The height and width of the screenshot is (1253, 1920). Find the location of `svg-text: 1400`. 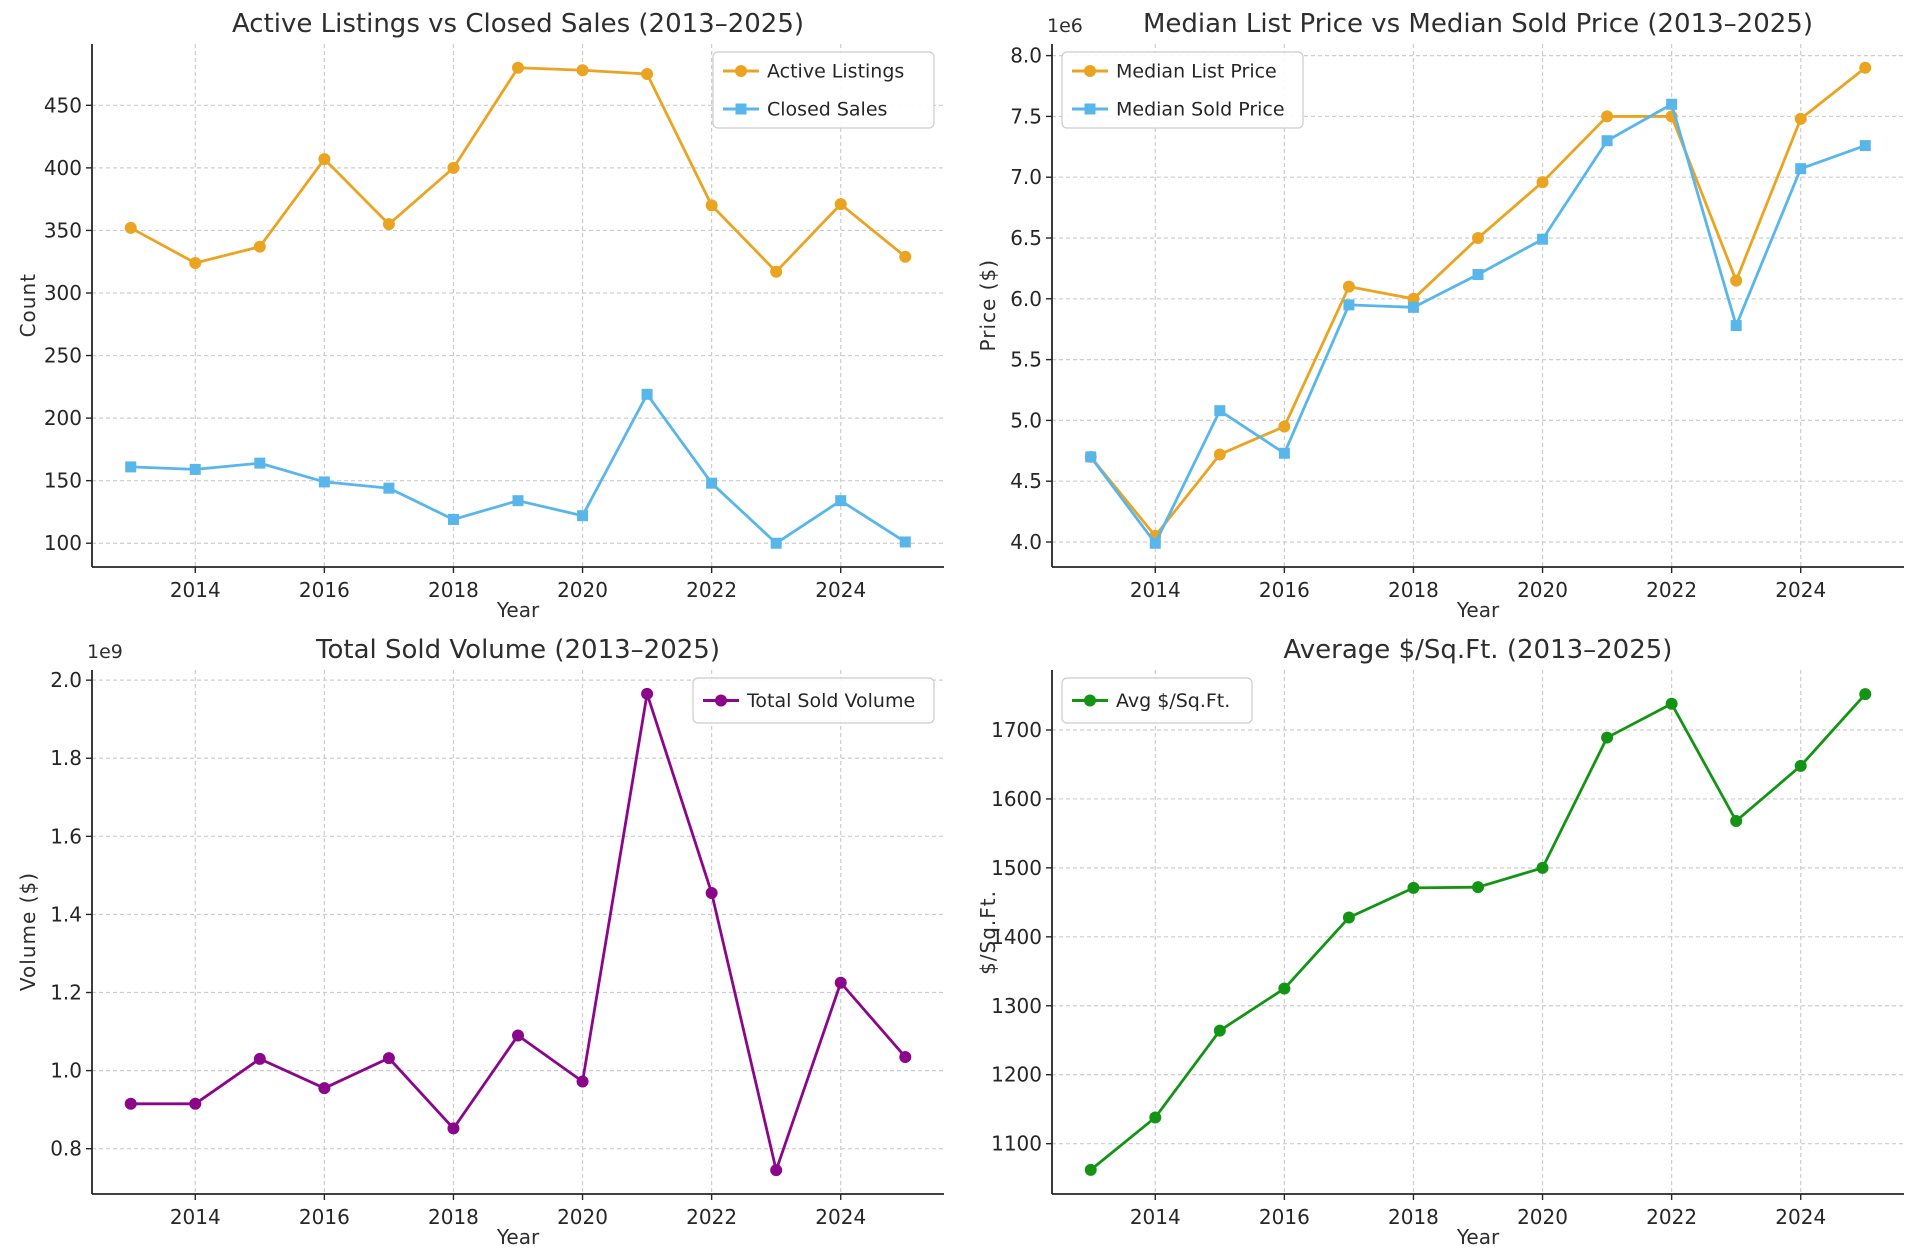

svg-text: 1400 is located at coordinates (1016, 937).